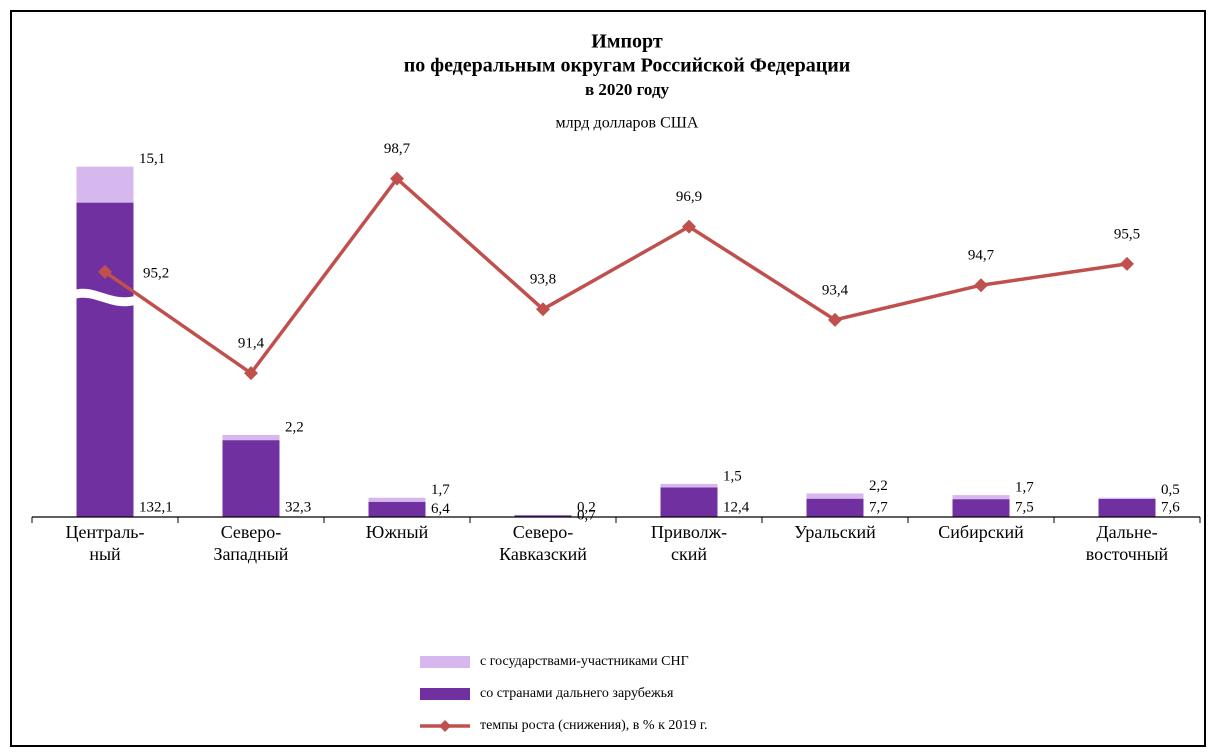 Image resolution: width=1216 pixels, height=756 pixels. What do you see at coordinates (543, 543) in the screenshot?
I see `x-tick-label: Северо- Кавказский` at bounding box center [543, 543].